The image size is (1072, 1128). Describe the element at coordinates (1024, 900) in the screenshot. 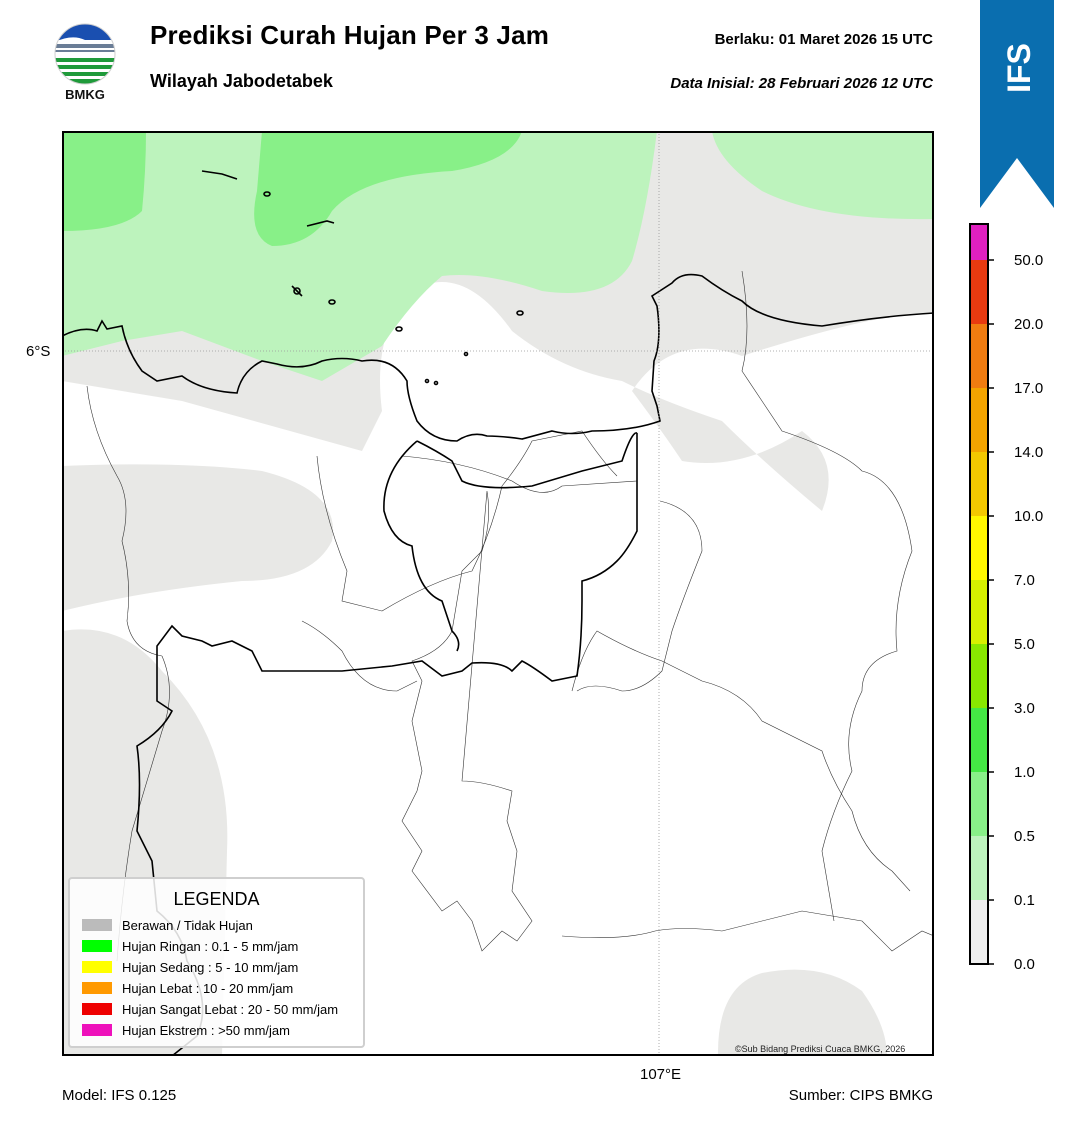

I see `colorbar-tick-label: 0.1` at that location.